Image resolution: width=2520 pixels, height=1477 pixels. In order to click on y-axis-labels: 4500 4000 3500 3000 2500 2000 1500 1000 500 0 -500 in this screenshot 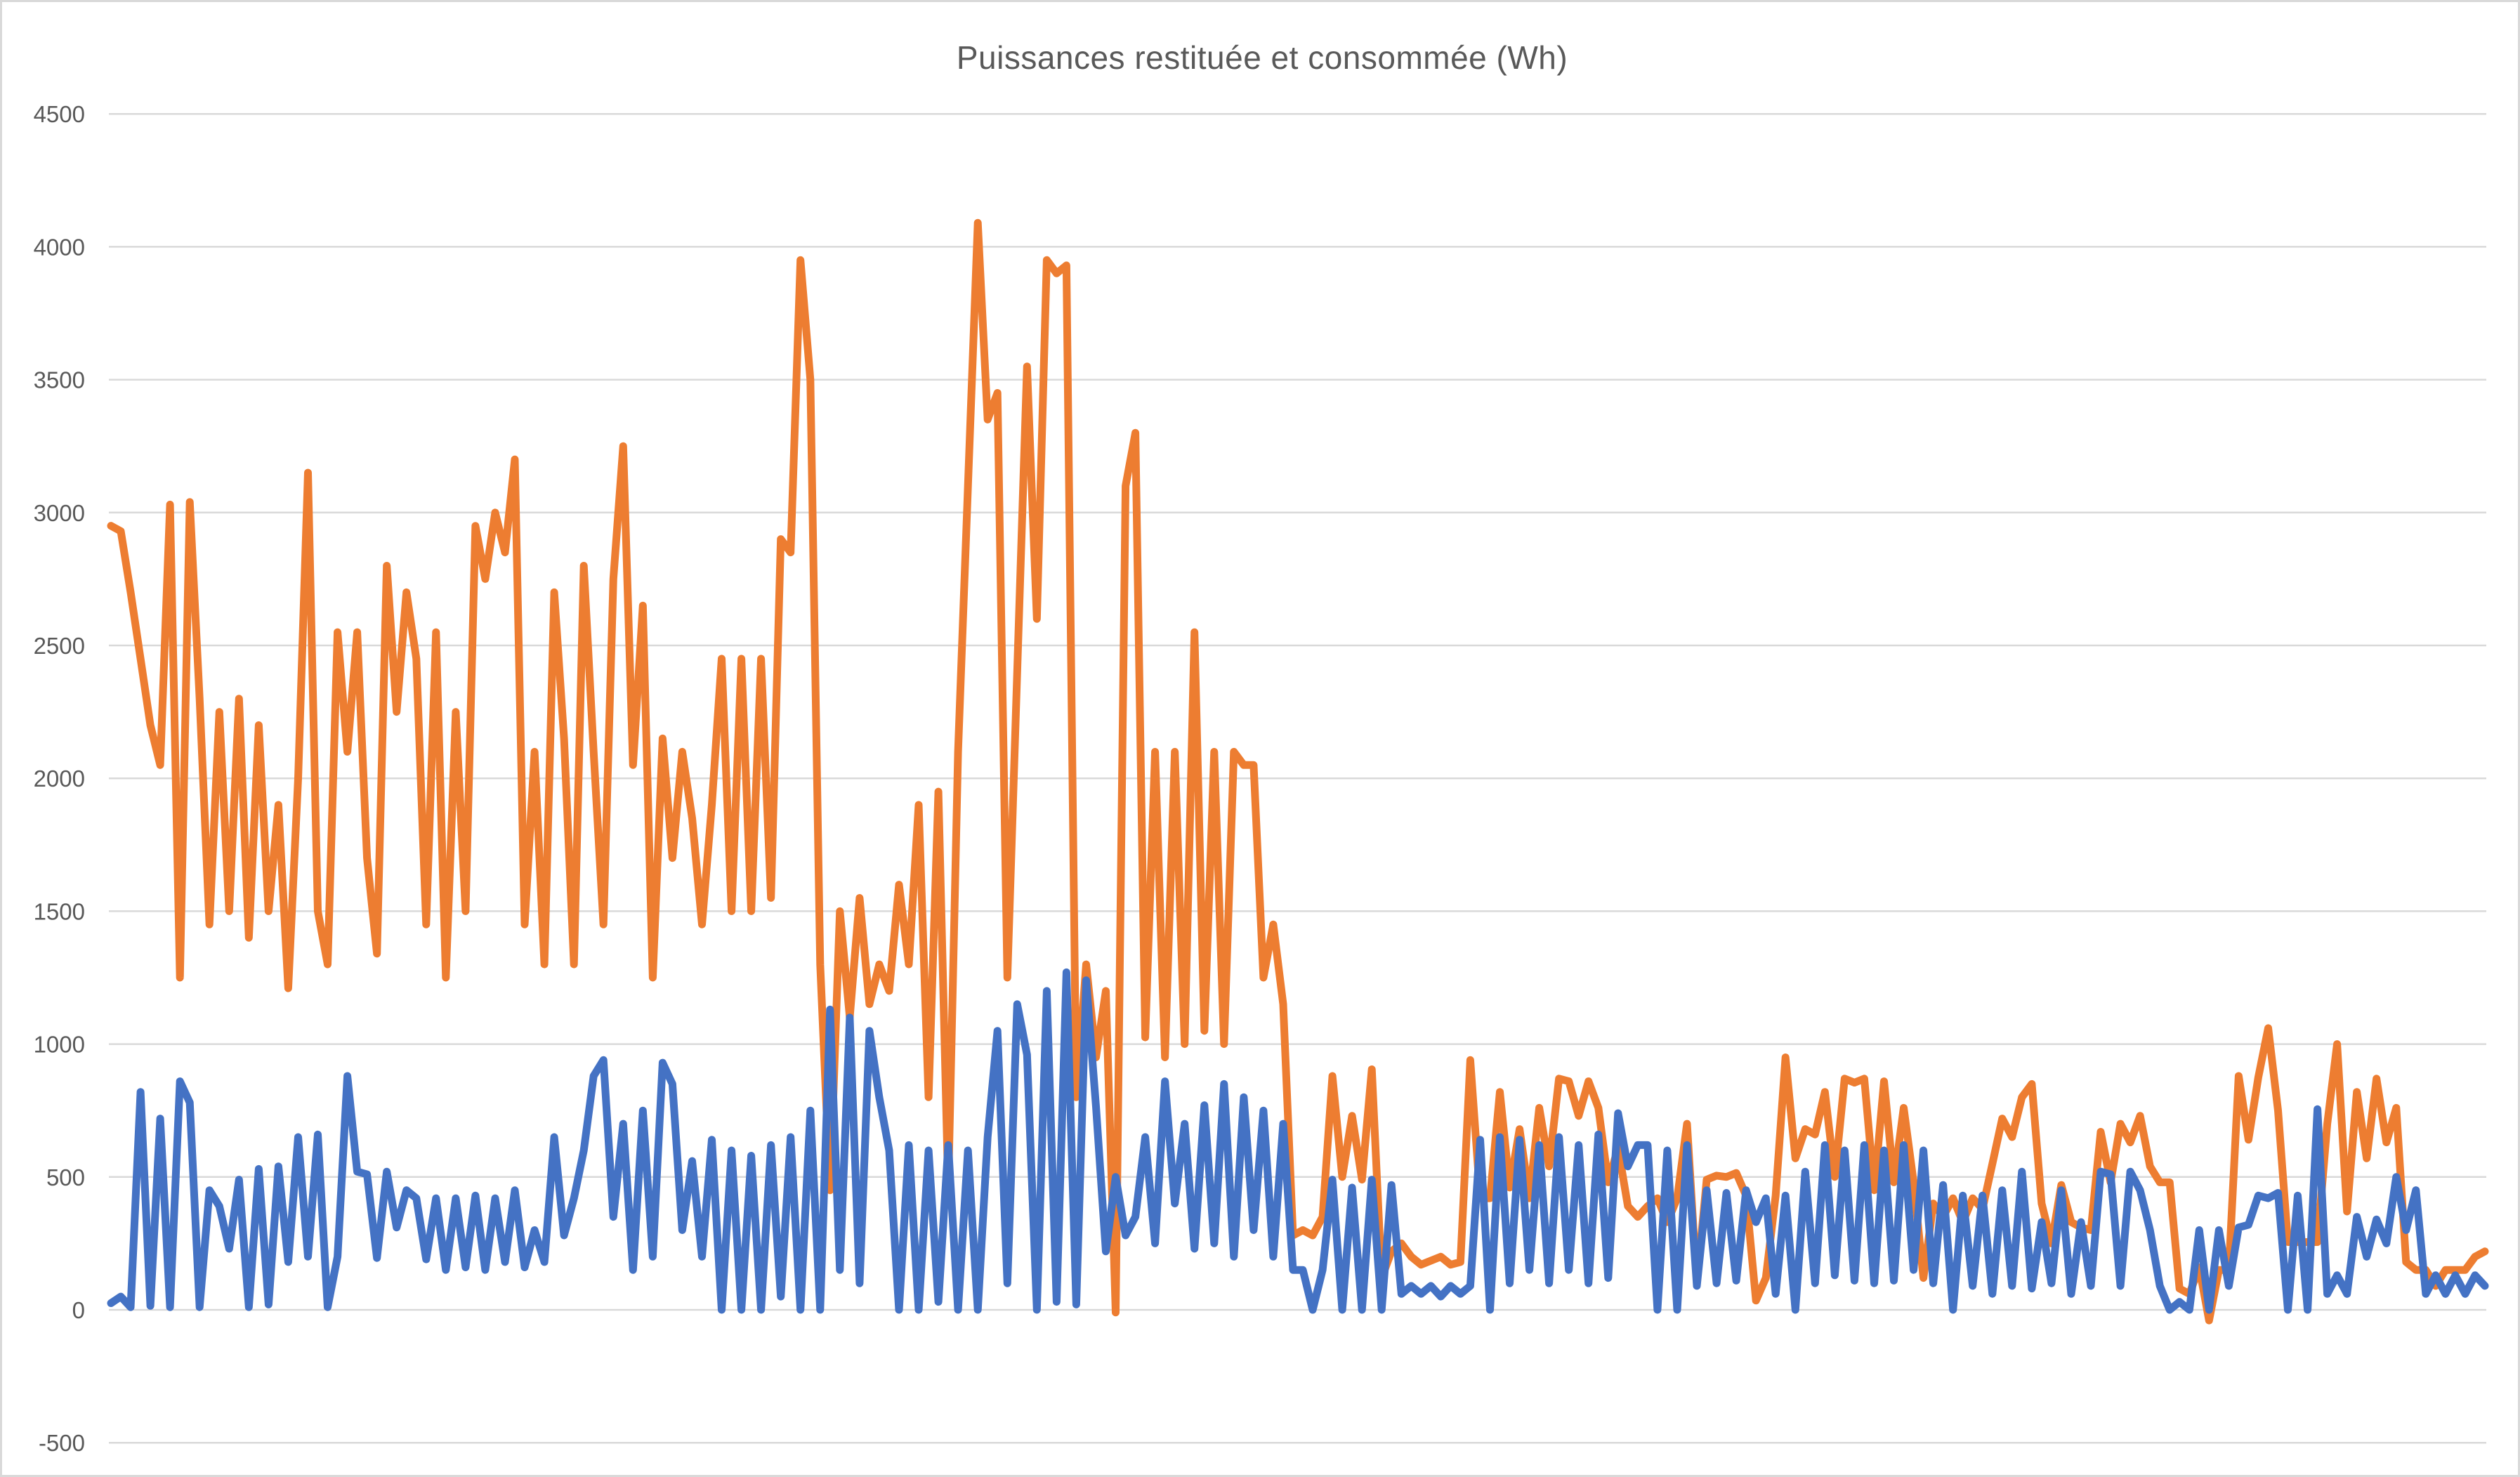, I will do `click(59, 778)`.